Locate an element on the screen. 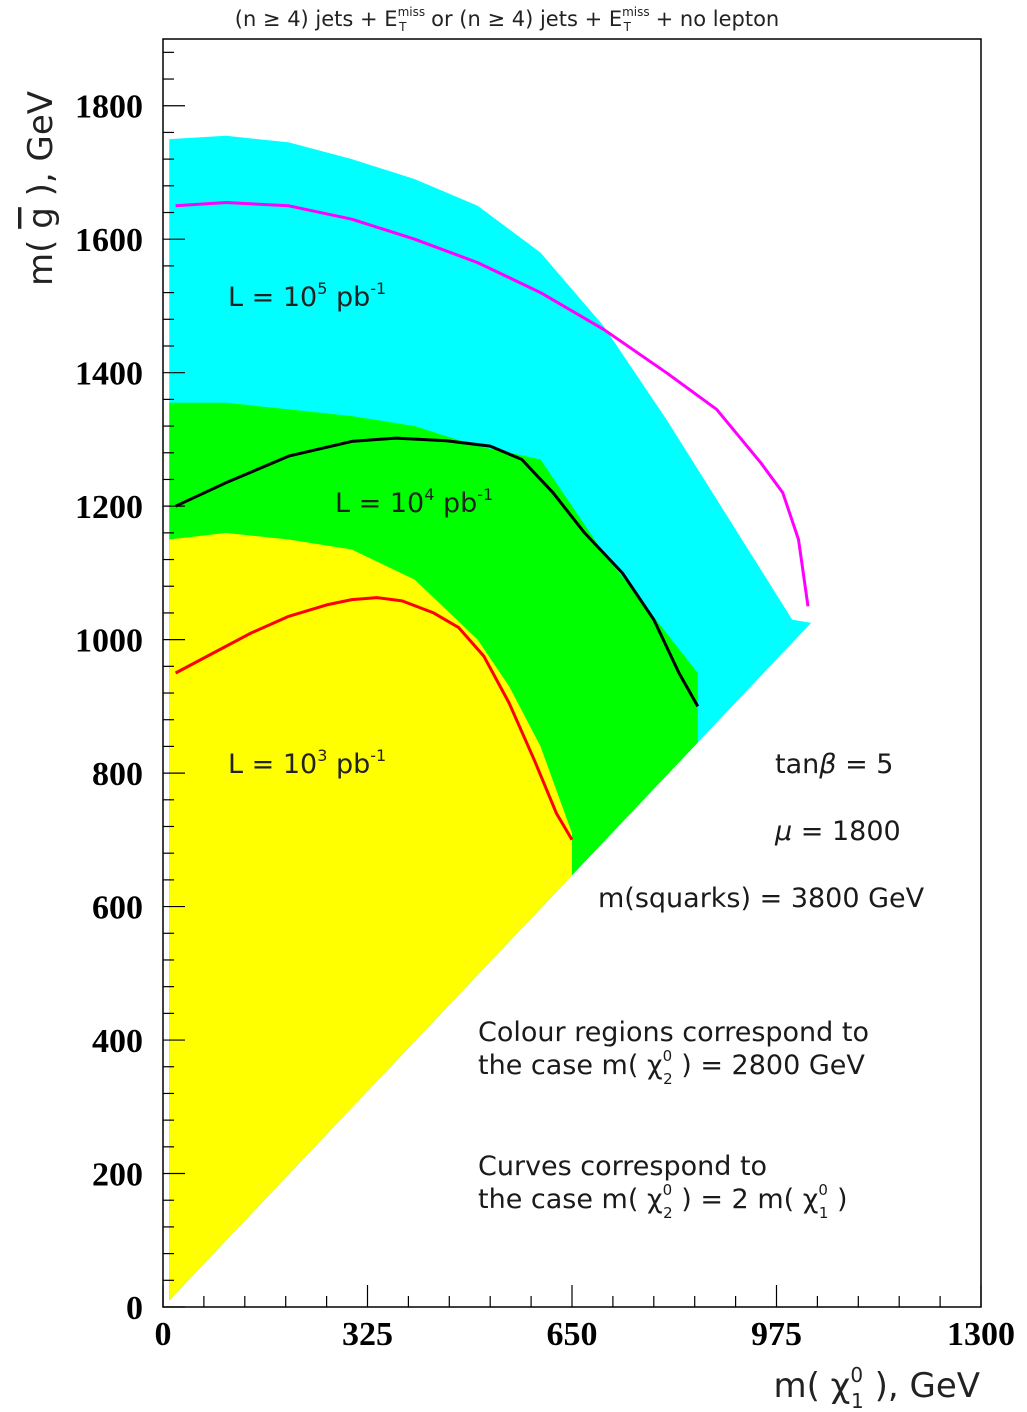 The width and height of the screenshot is (1027, 1412). y-tick-label: 1000 is located at coordinates (109, 641).